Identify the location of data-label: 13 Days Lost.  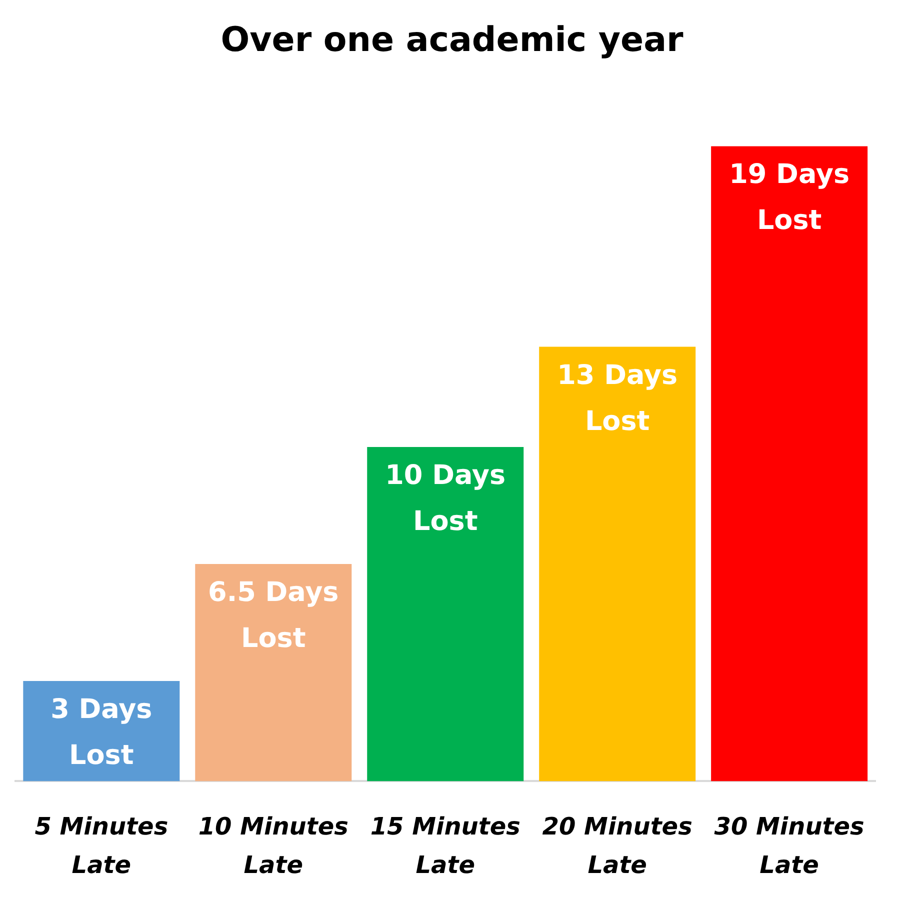
(617, 398).